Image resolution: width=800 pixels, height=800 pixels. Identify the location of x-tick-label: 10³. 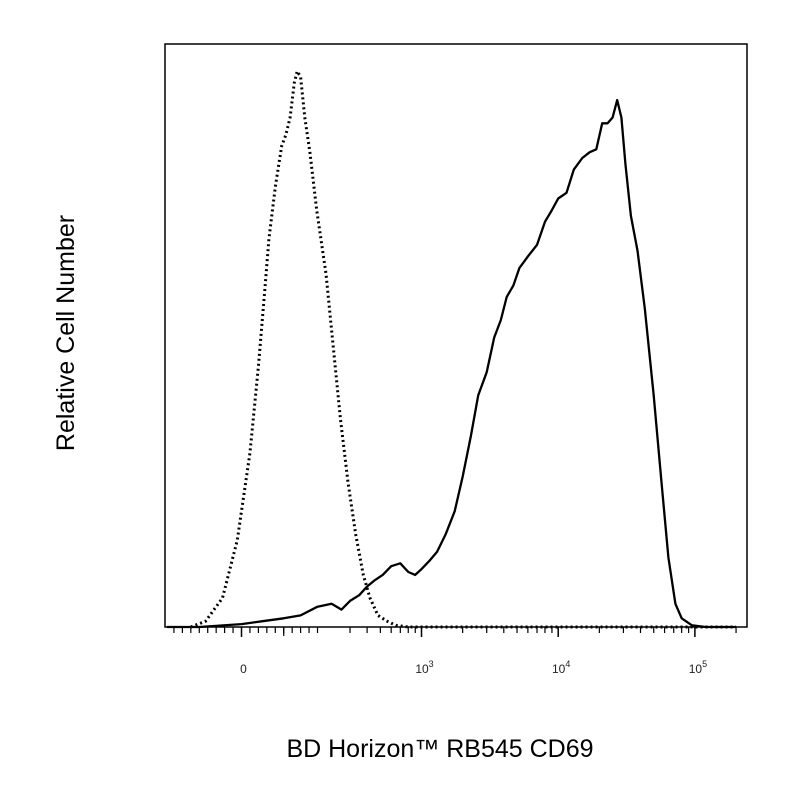
(424, 667).